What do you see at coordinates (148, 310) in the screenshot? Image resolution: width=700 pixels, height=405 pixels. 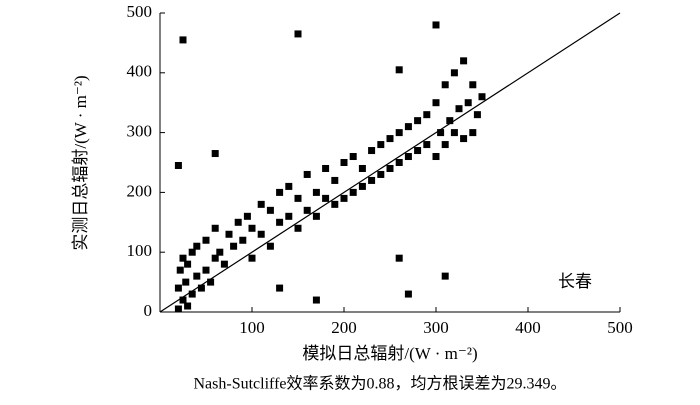 I see `y-tick-label: 0` at bounding box center [148, 310].